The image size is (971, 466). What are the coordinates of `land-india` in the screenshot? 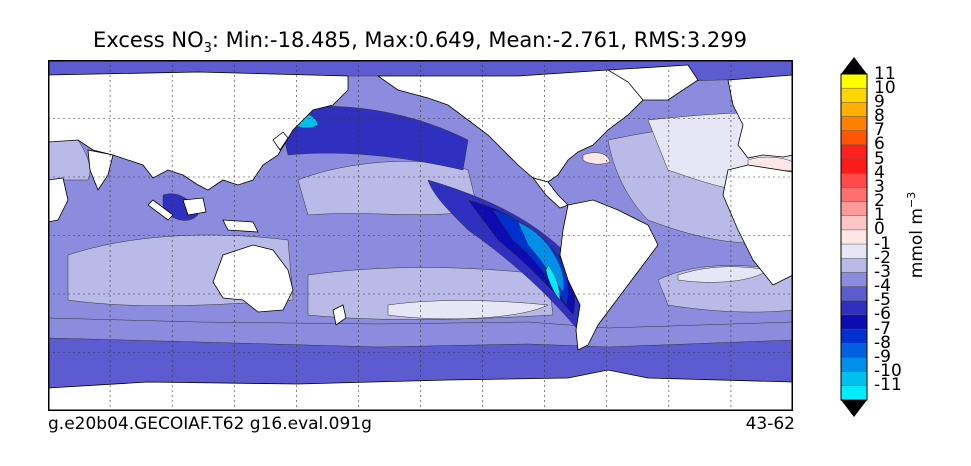 It's located at (100, 170).